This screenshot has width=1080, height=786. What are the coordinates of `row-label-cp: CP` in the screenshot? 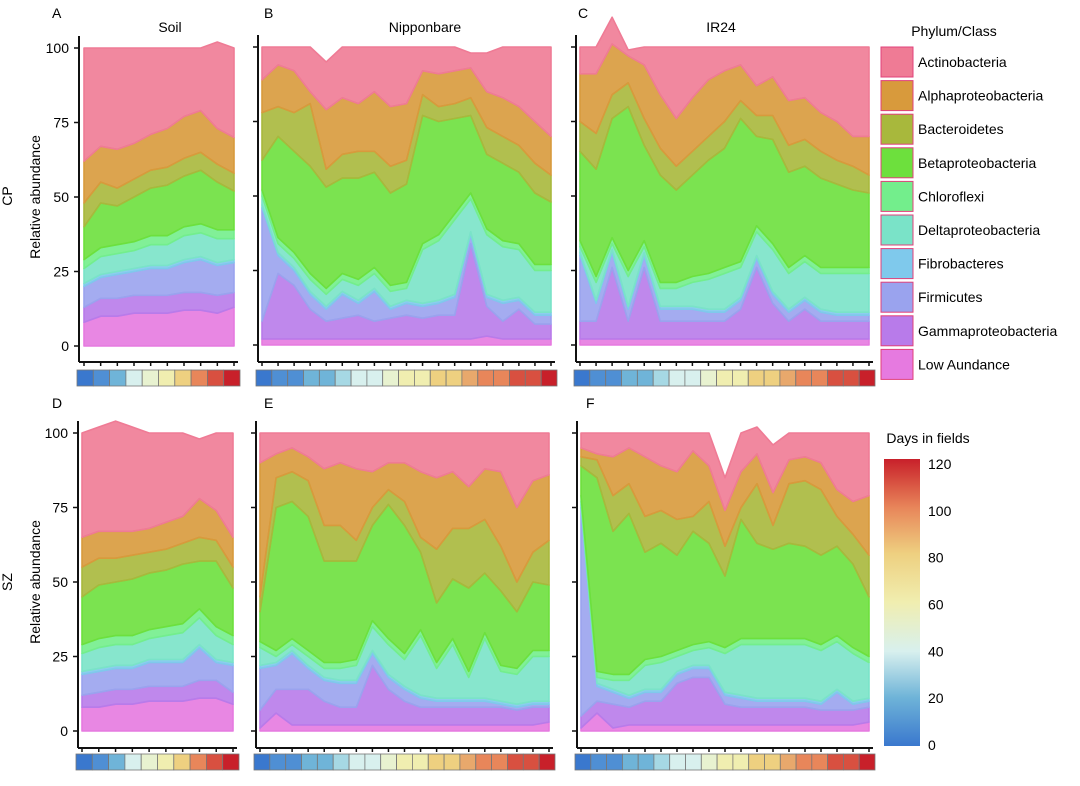 It's located at (7, 195).